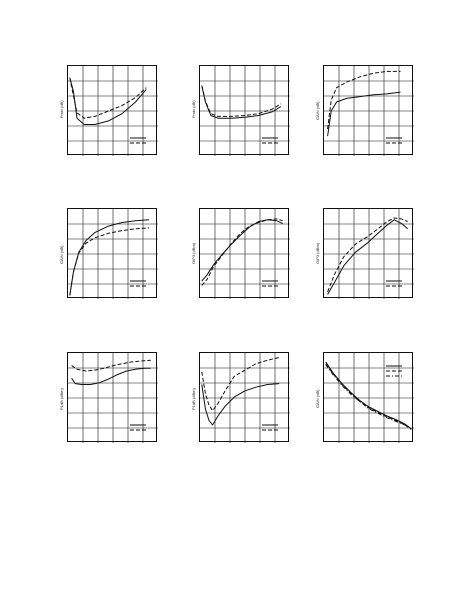 The width and height of the screenshot is (474, 613). I want to click on chart-5-ylabel: OIP3 (dBm), so click(193, 253).